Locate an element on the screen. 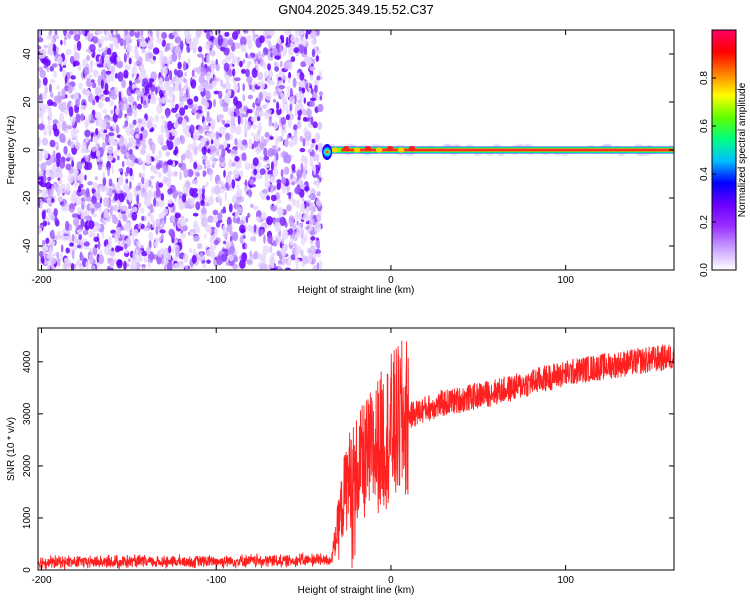 The height and width of the screenshot is (600, 750). spectrogram-y-tick-label: 0 is located at coordinates (27, 150).